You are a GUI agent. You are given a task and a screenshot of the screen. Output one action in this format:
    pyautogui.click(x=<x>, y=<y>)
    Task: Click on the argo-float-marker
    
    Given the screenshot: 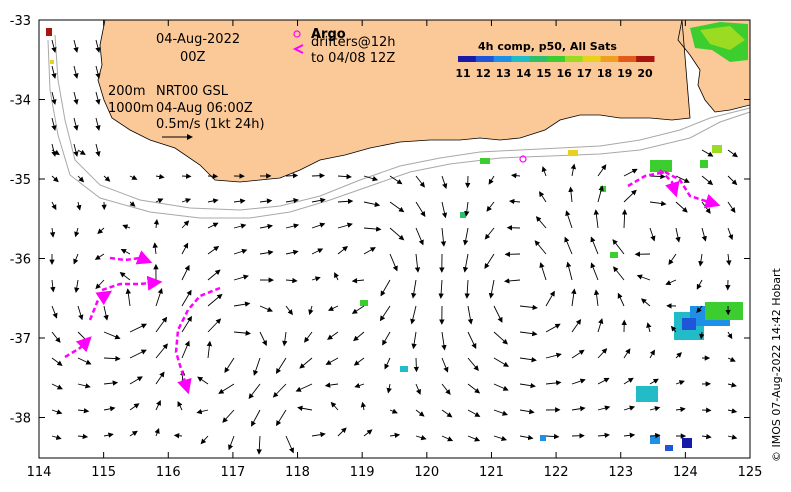 What is the action you would take?
    pyautogui.click(x=523, y=159)
    